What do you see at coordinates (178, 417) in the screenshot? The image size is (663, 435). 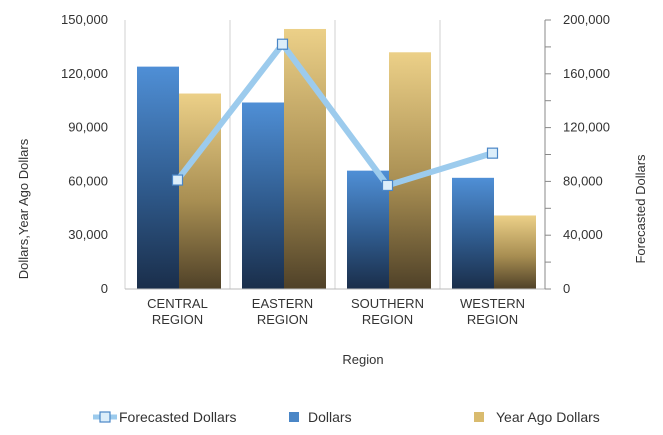 I see `legend-forecast-label: Forecasted Dollars` at bounding box center [178, 417].